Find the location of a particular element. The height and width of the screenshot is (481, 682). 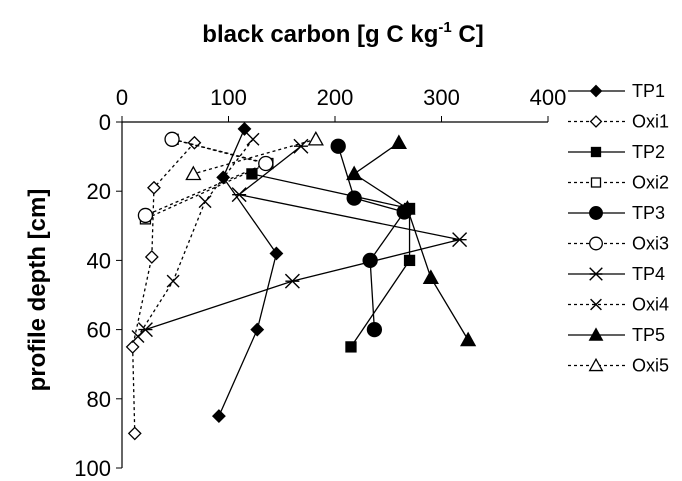

y-tick-label: 60 is located at coordinates (99, 330).